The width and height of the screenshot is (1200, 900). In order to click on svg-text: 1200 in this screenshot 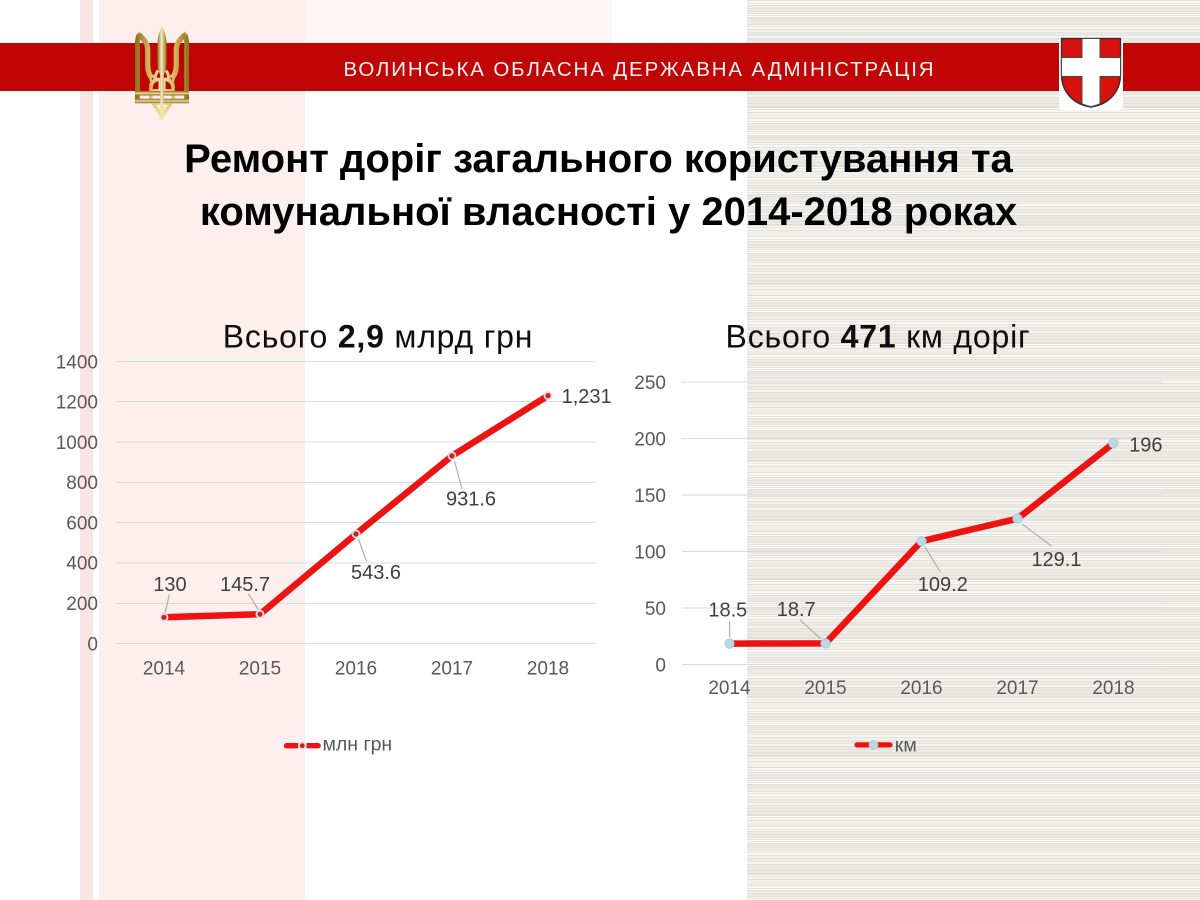, I will do `click(77, 403)`.